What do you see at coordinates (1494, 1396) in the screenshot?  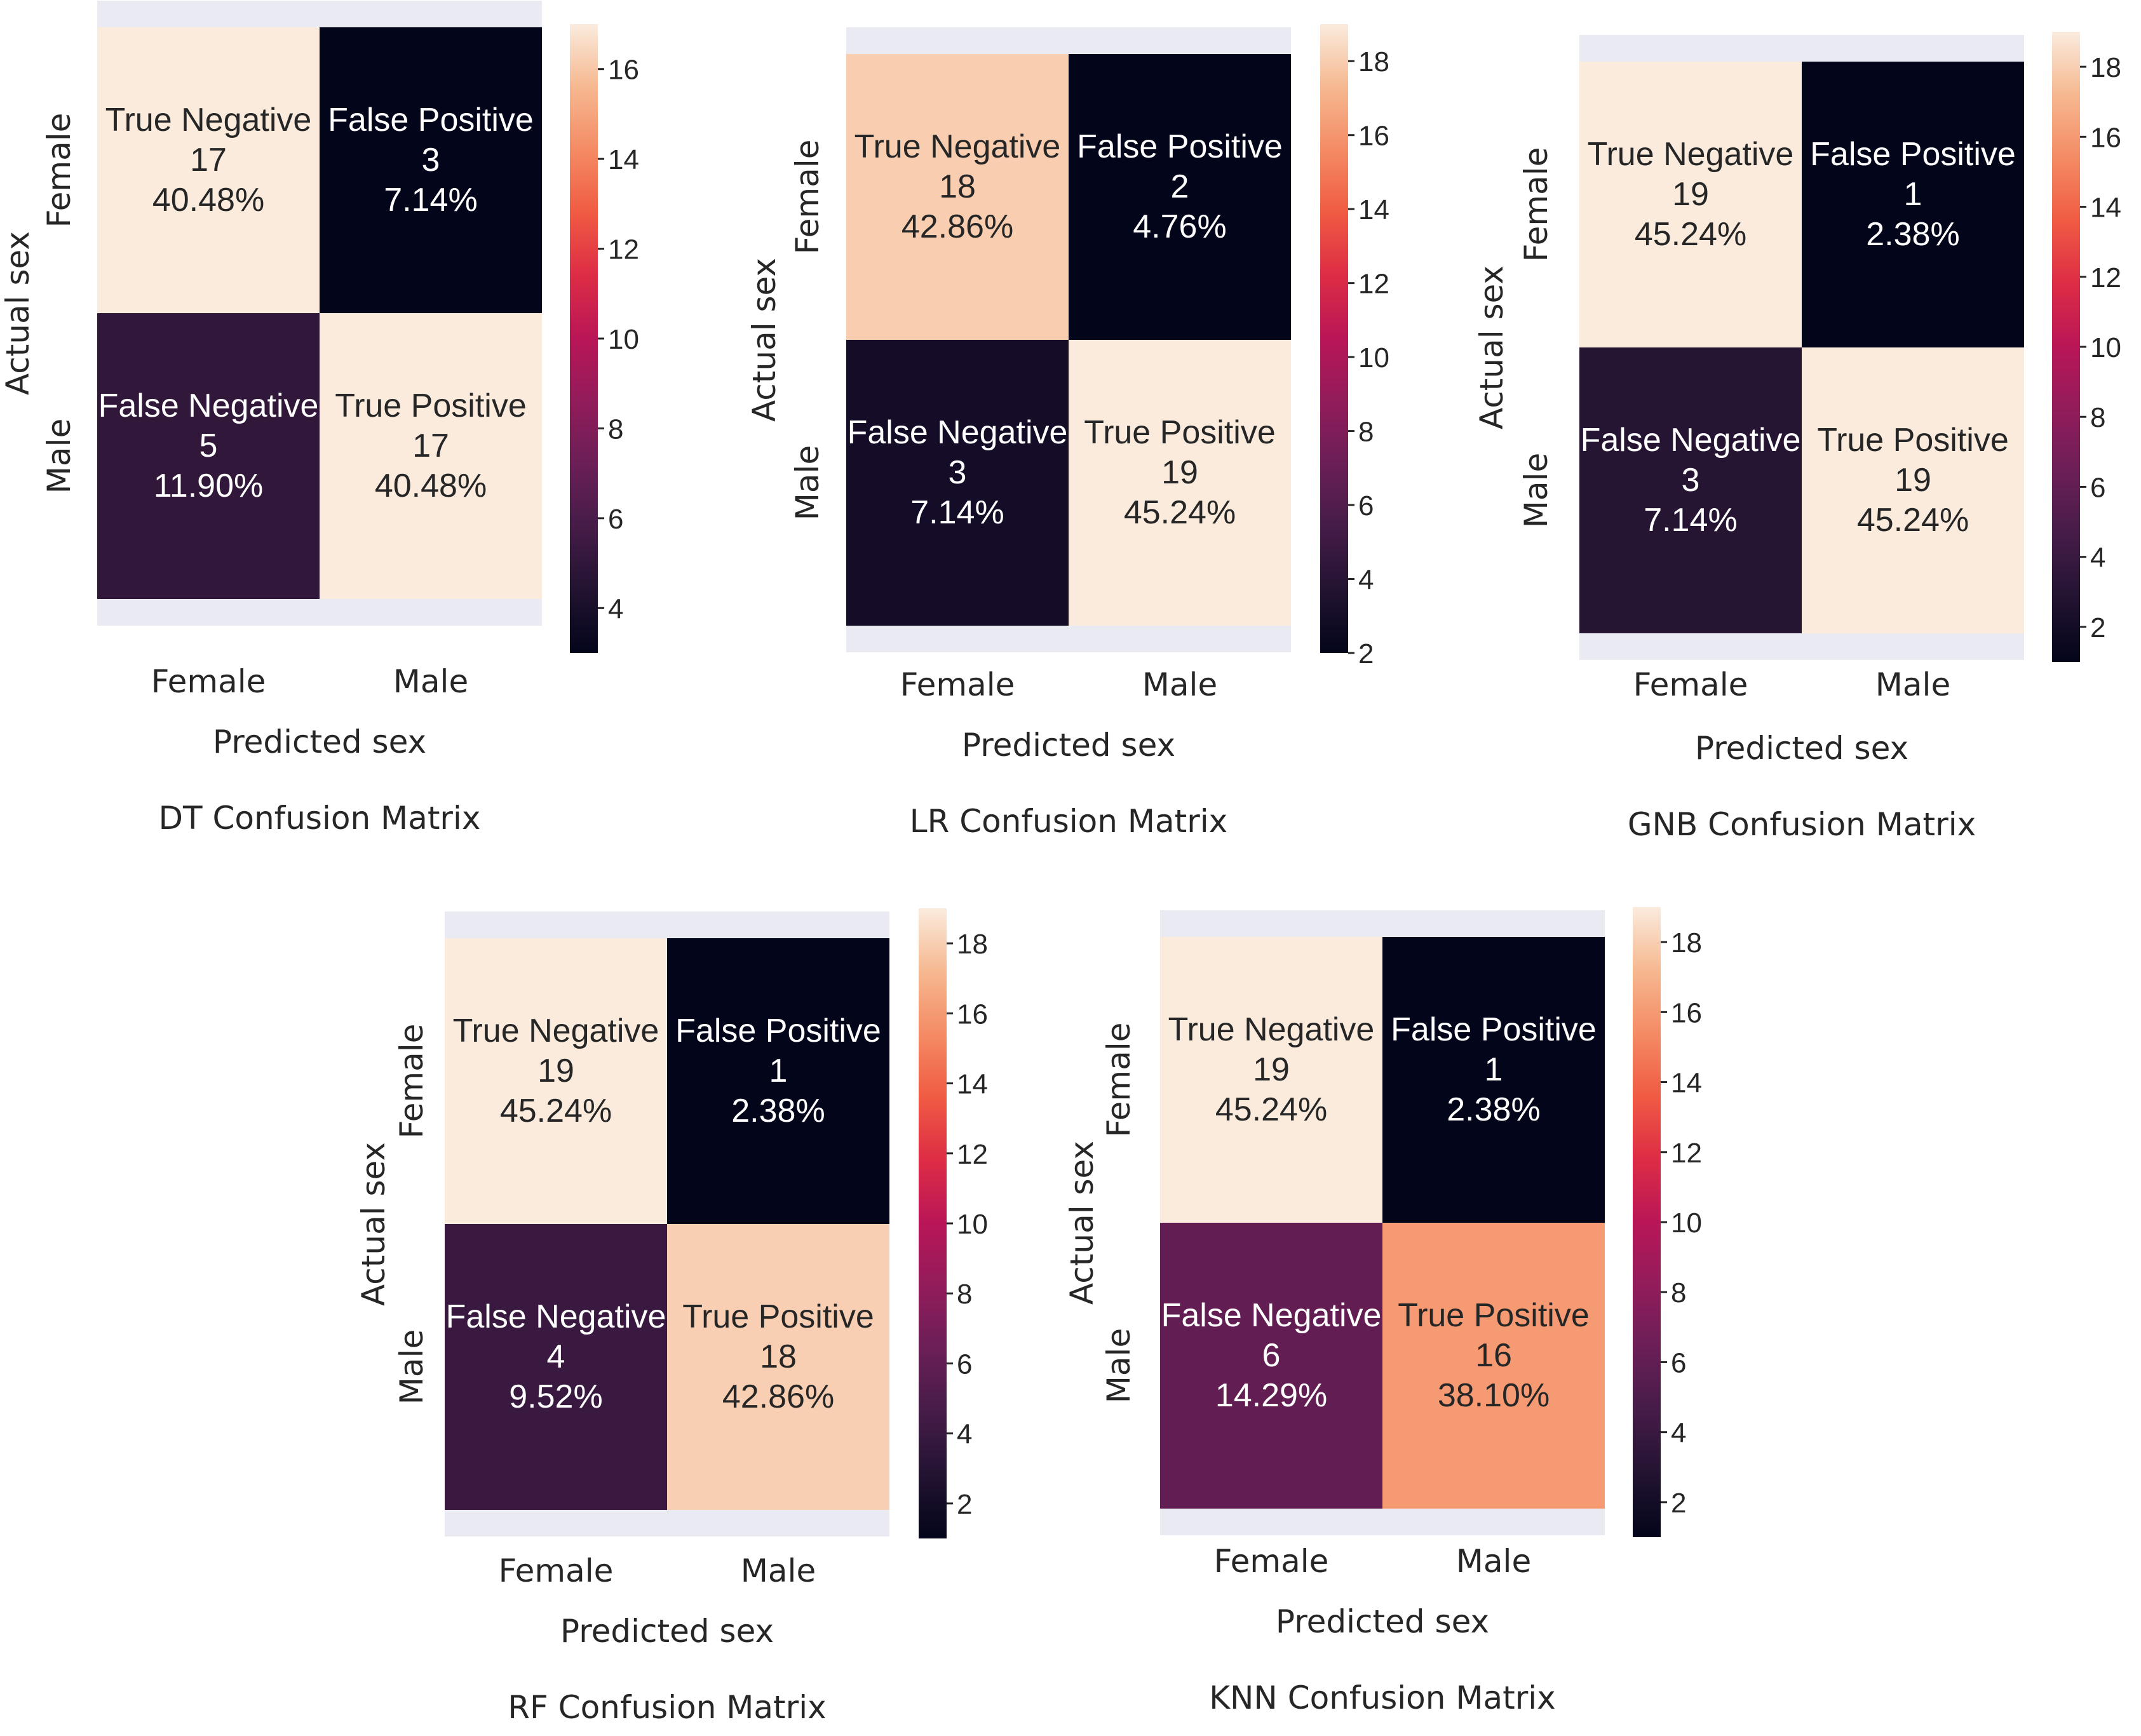 I see `cell-percent: 38.10%` at bounding box center [1494, 1396].